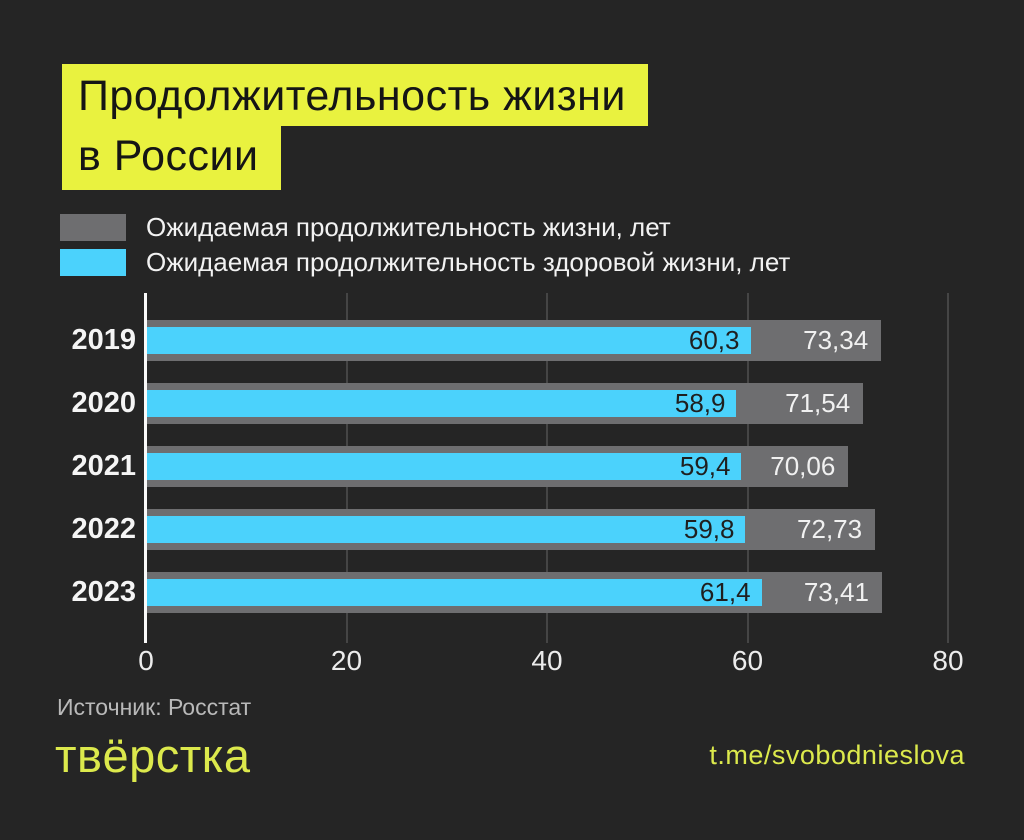 This screenshot has width=1024, height=840. Describe the element at coordinates (446, 529) in the screenshot. I see `bar-healthy-life-expectancy: 59,8` at that location.